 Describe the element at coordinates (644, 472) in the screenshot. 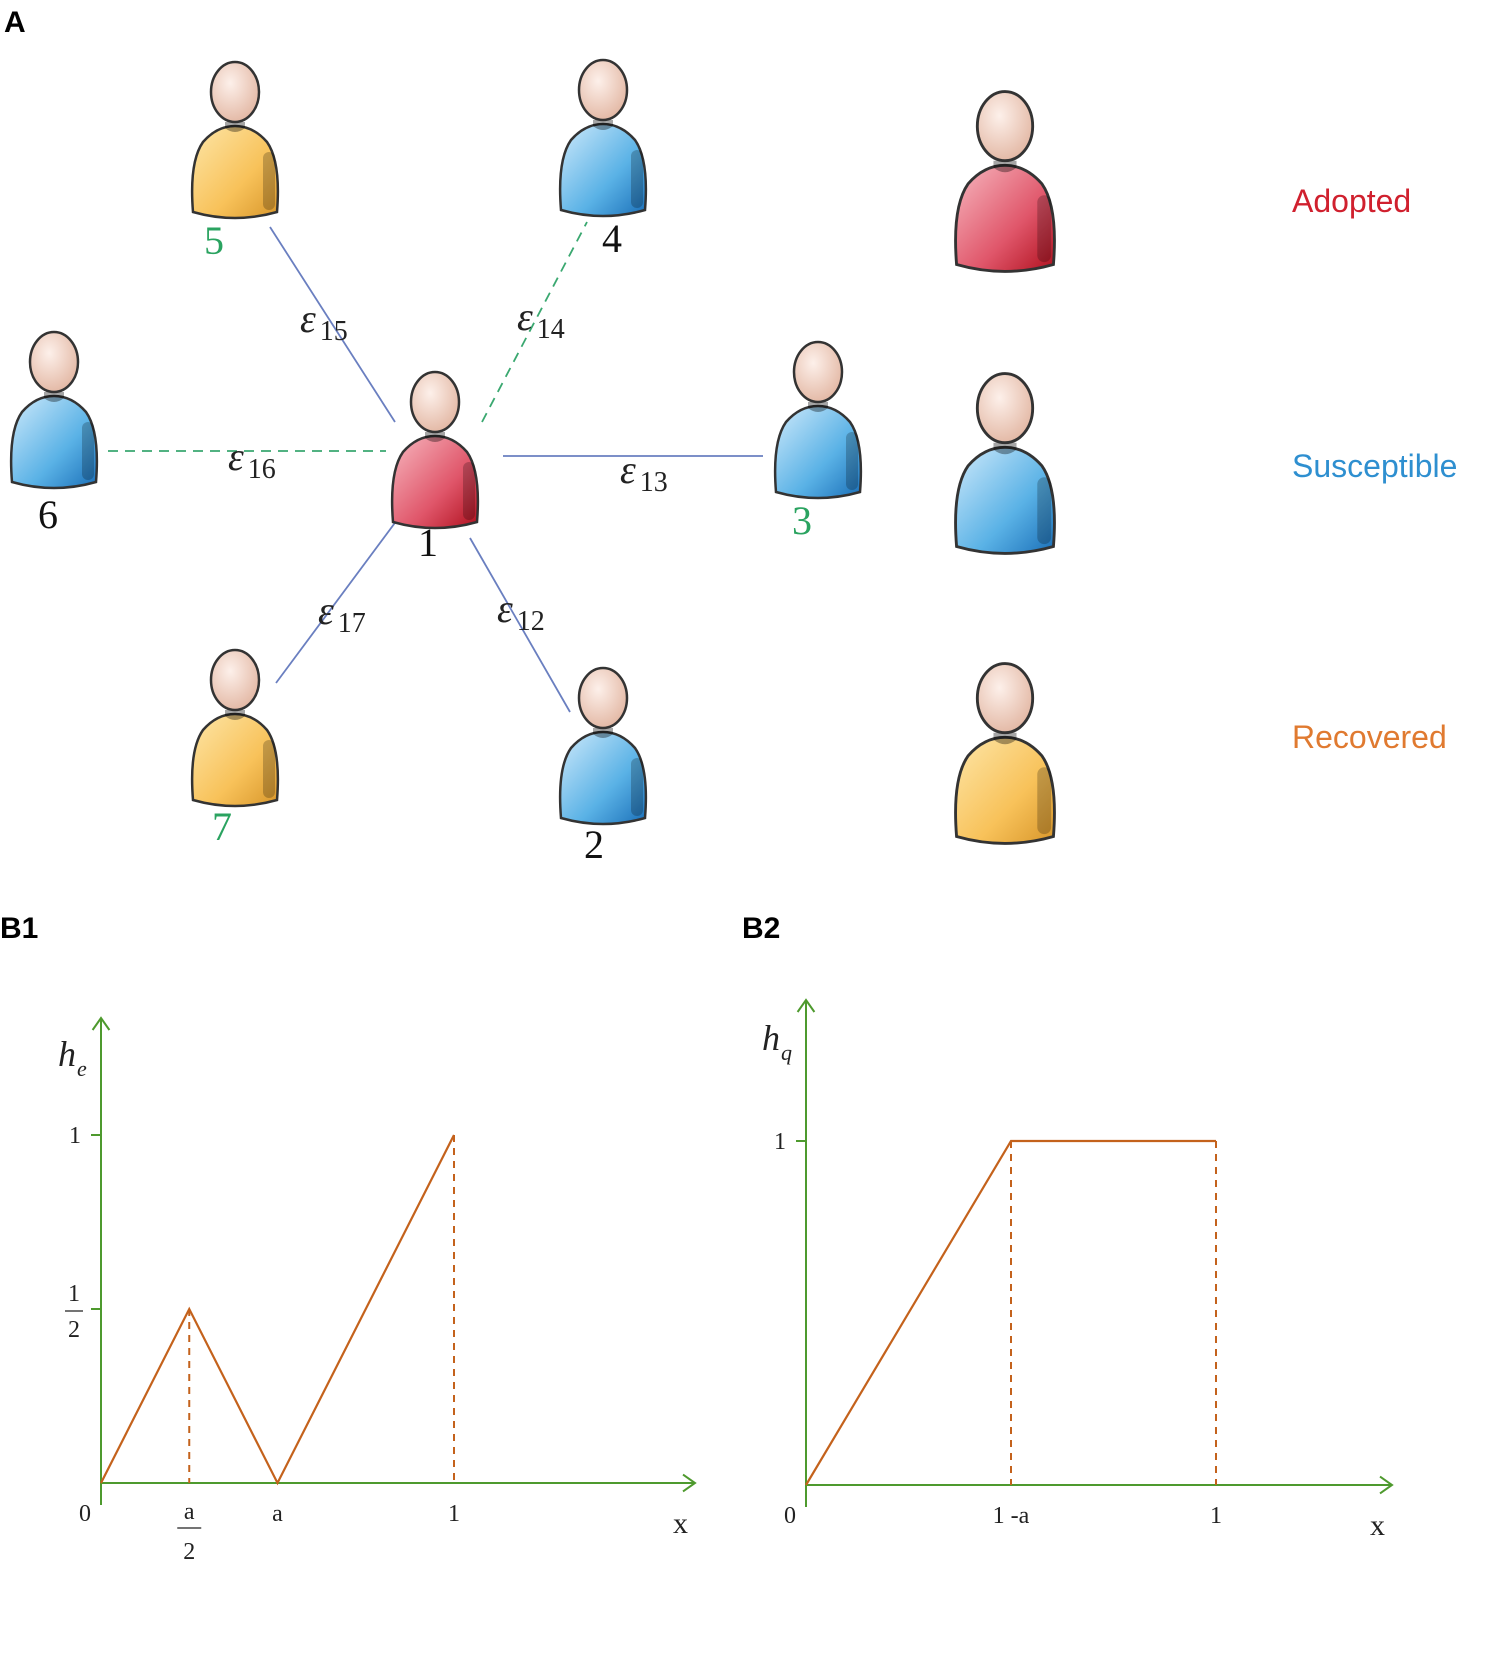

I see `edge-label-13: ε 13` at that location.